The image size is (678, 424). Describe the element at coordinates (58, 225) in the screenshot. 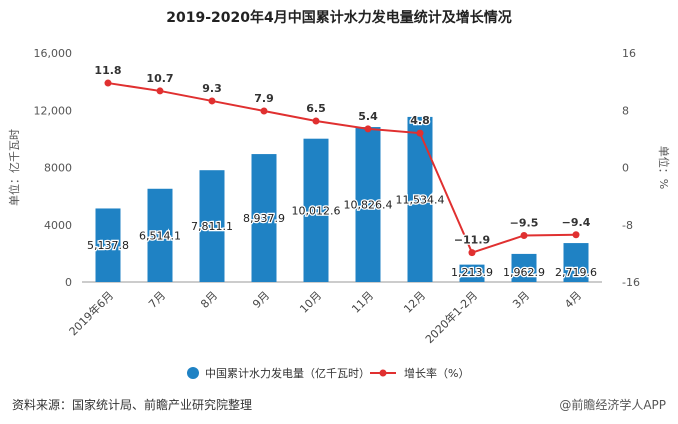

I see `y-left-tick-label: 4000` at that location.